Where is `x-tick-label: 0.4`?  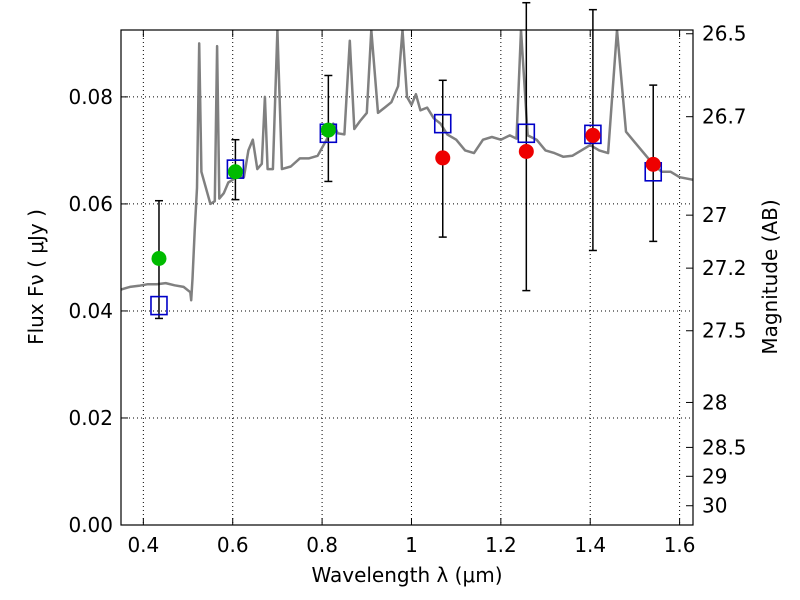
x-tick-label: 0.4 is located at coordinates (143, 545).